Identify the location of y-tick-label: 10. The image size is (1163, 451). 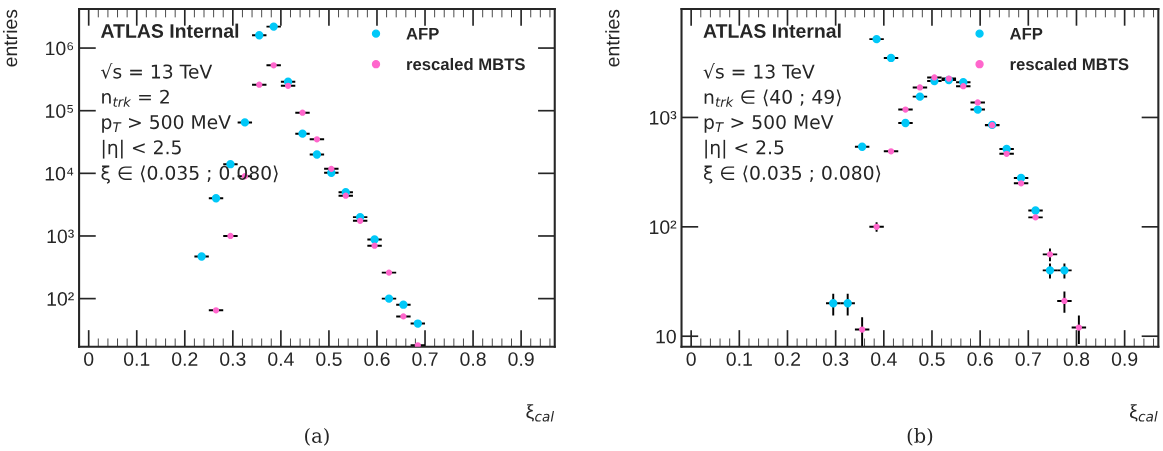
(666, 336).